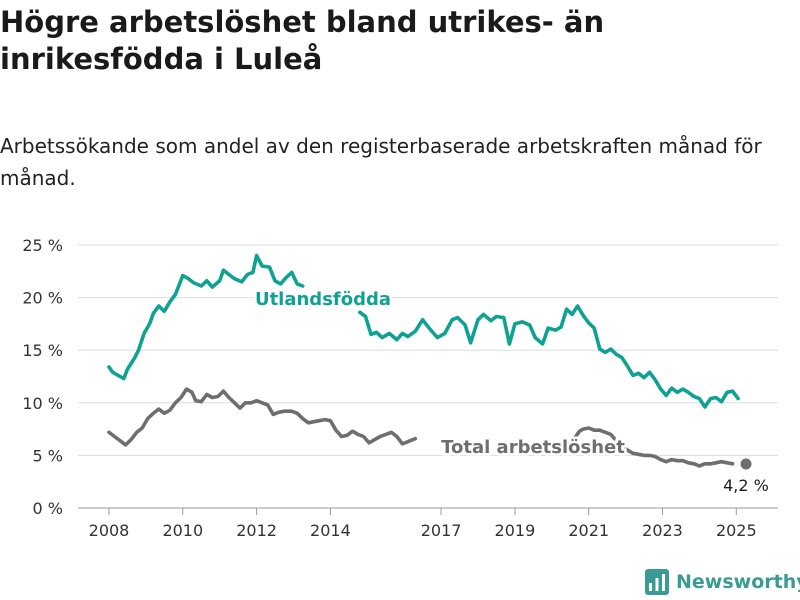  What do you see at coordinates (42, 350) in the screenshot?
I see `y-tick-label: 15 %` at bounding box center [42, 350].